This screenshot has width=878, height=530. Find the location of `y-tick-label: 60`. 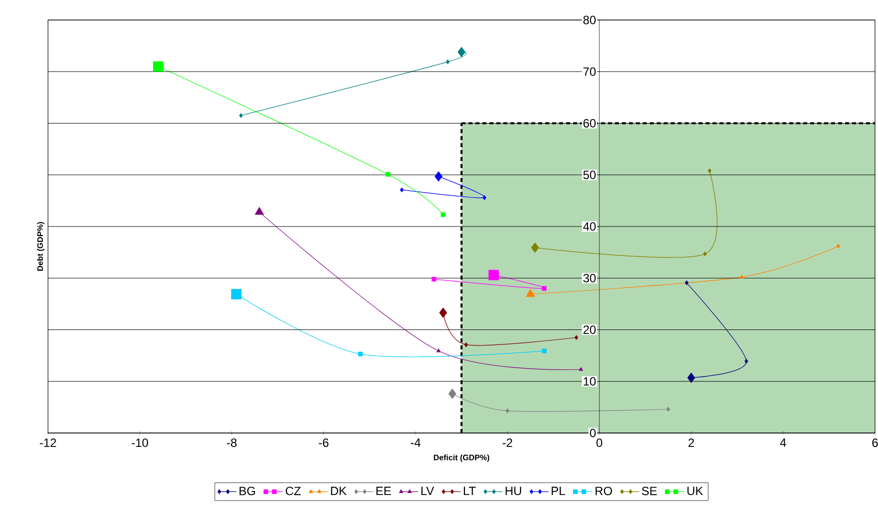

y-tick-label: 60 is located at coordinates (589, 123).